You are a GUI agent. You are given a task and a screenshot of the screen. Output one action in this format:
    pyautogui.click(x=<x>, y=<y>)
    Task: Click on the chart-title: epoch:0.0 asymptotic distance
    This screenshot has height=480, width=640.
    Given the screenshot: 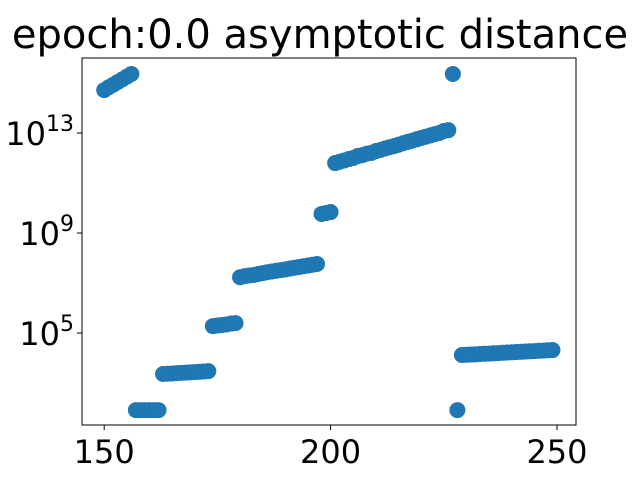 What is the action you would take?
    pyautogui.click(x=320, y=35)
    